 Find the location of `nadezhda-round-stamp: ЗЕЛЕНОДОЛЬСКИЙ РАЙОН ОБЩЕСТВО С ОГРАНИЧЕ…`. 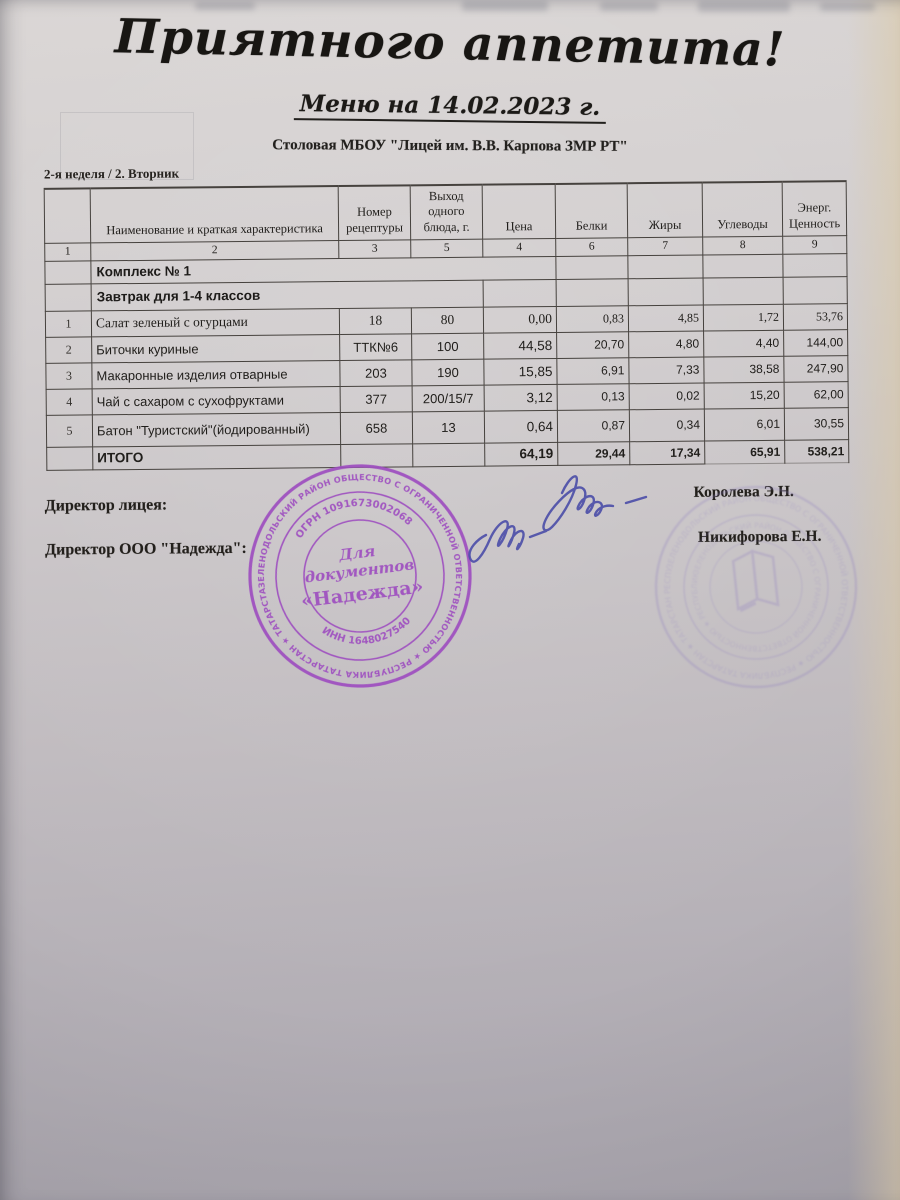

nadezhda-round-stamp: ЗЕЛЕНОДОЛЬСКИЙ РАЙОН ОБЩЕСТВО С ОГРАНИЧЕ… is located at coordinates (354, 571).